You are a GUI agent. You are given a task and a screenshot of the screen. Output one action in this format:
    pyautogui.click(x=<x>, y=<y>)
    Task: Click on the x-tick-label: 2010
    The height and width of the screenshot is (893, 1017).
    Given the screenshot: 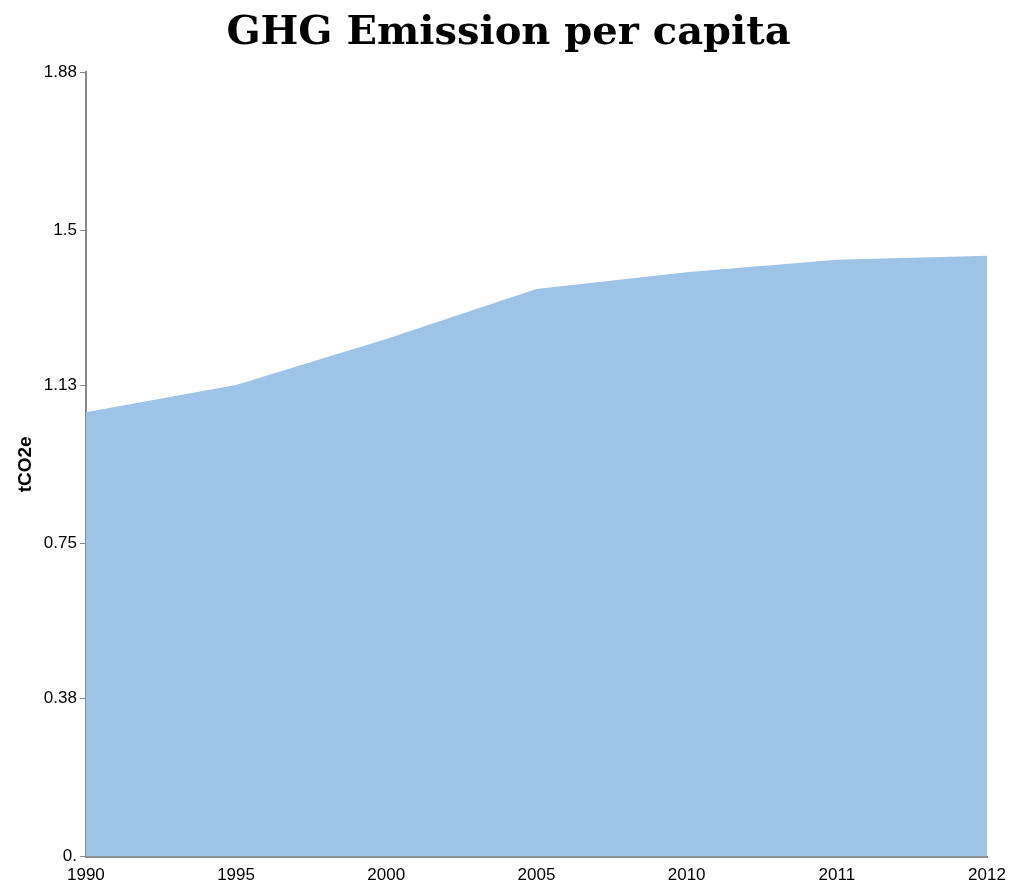 What is the action you would take?
    pyautogui.click(x=686, y=875)
    